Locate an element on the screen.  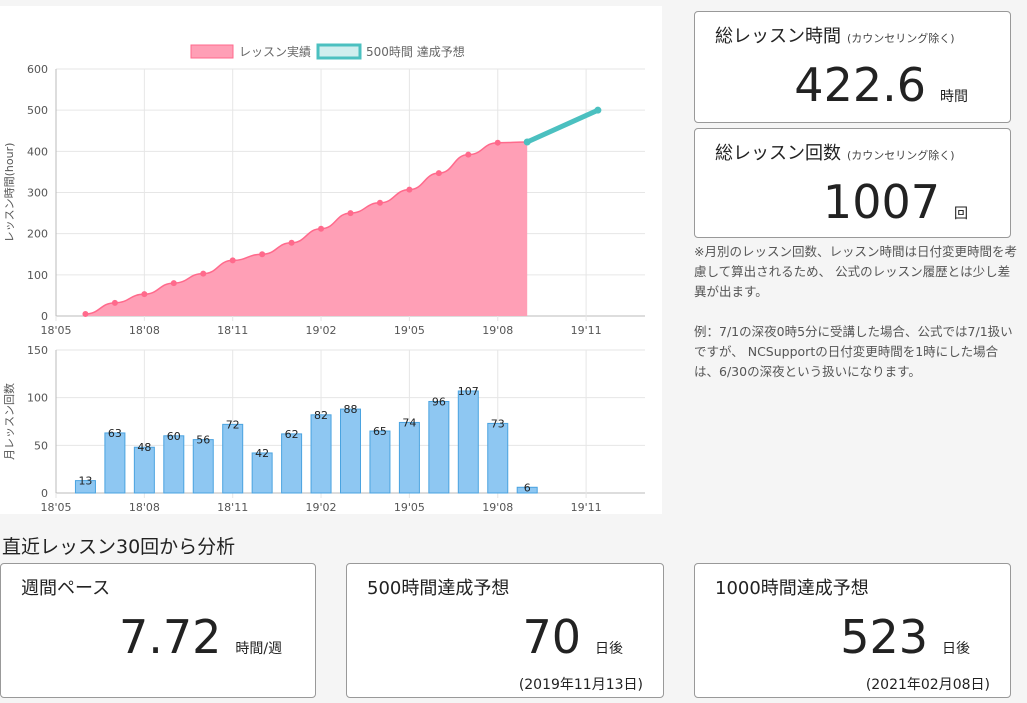
line-chart-ylabel: レッスン時間(hour) is located at coordinates (9, 193).